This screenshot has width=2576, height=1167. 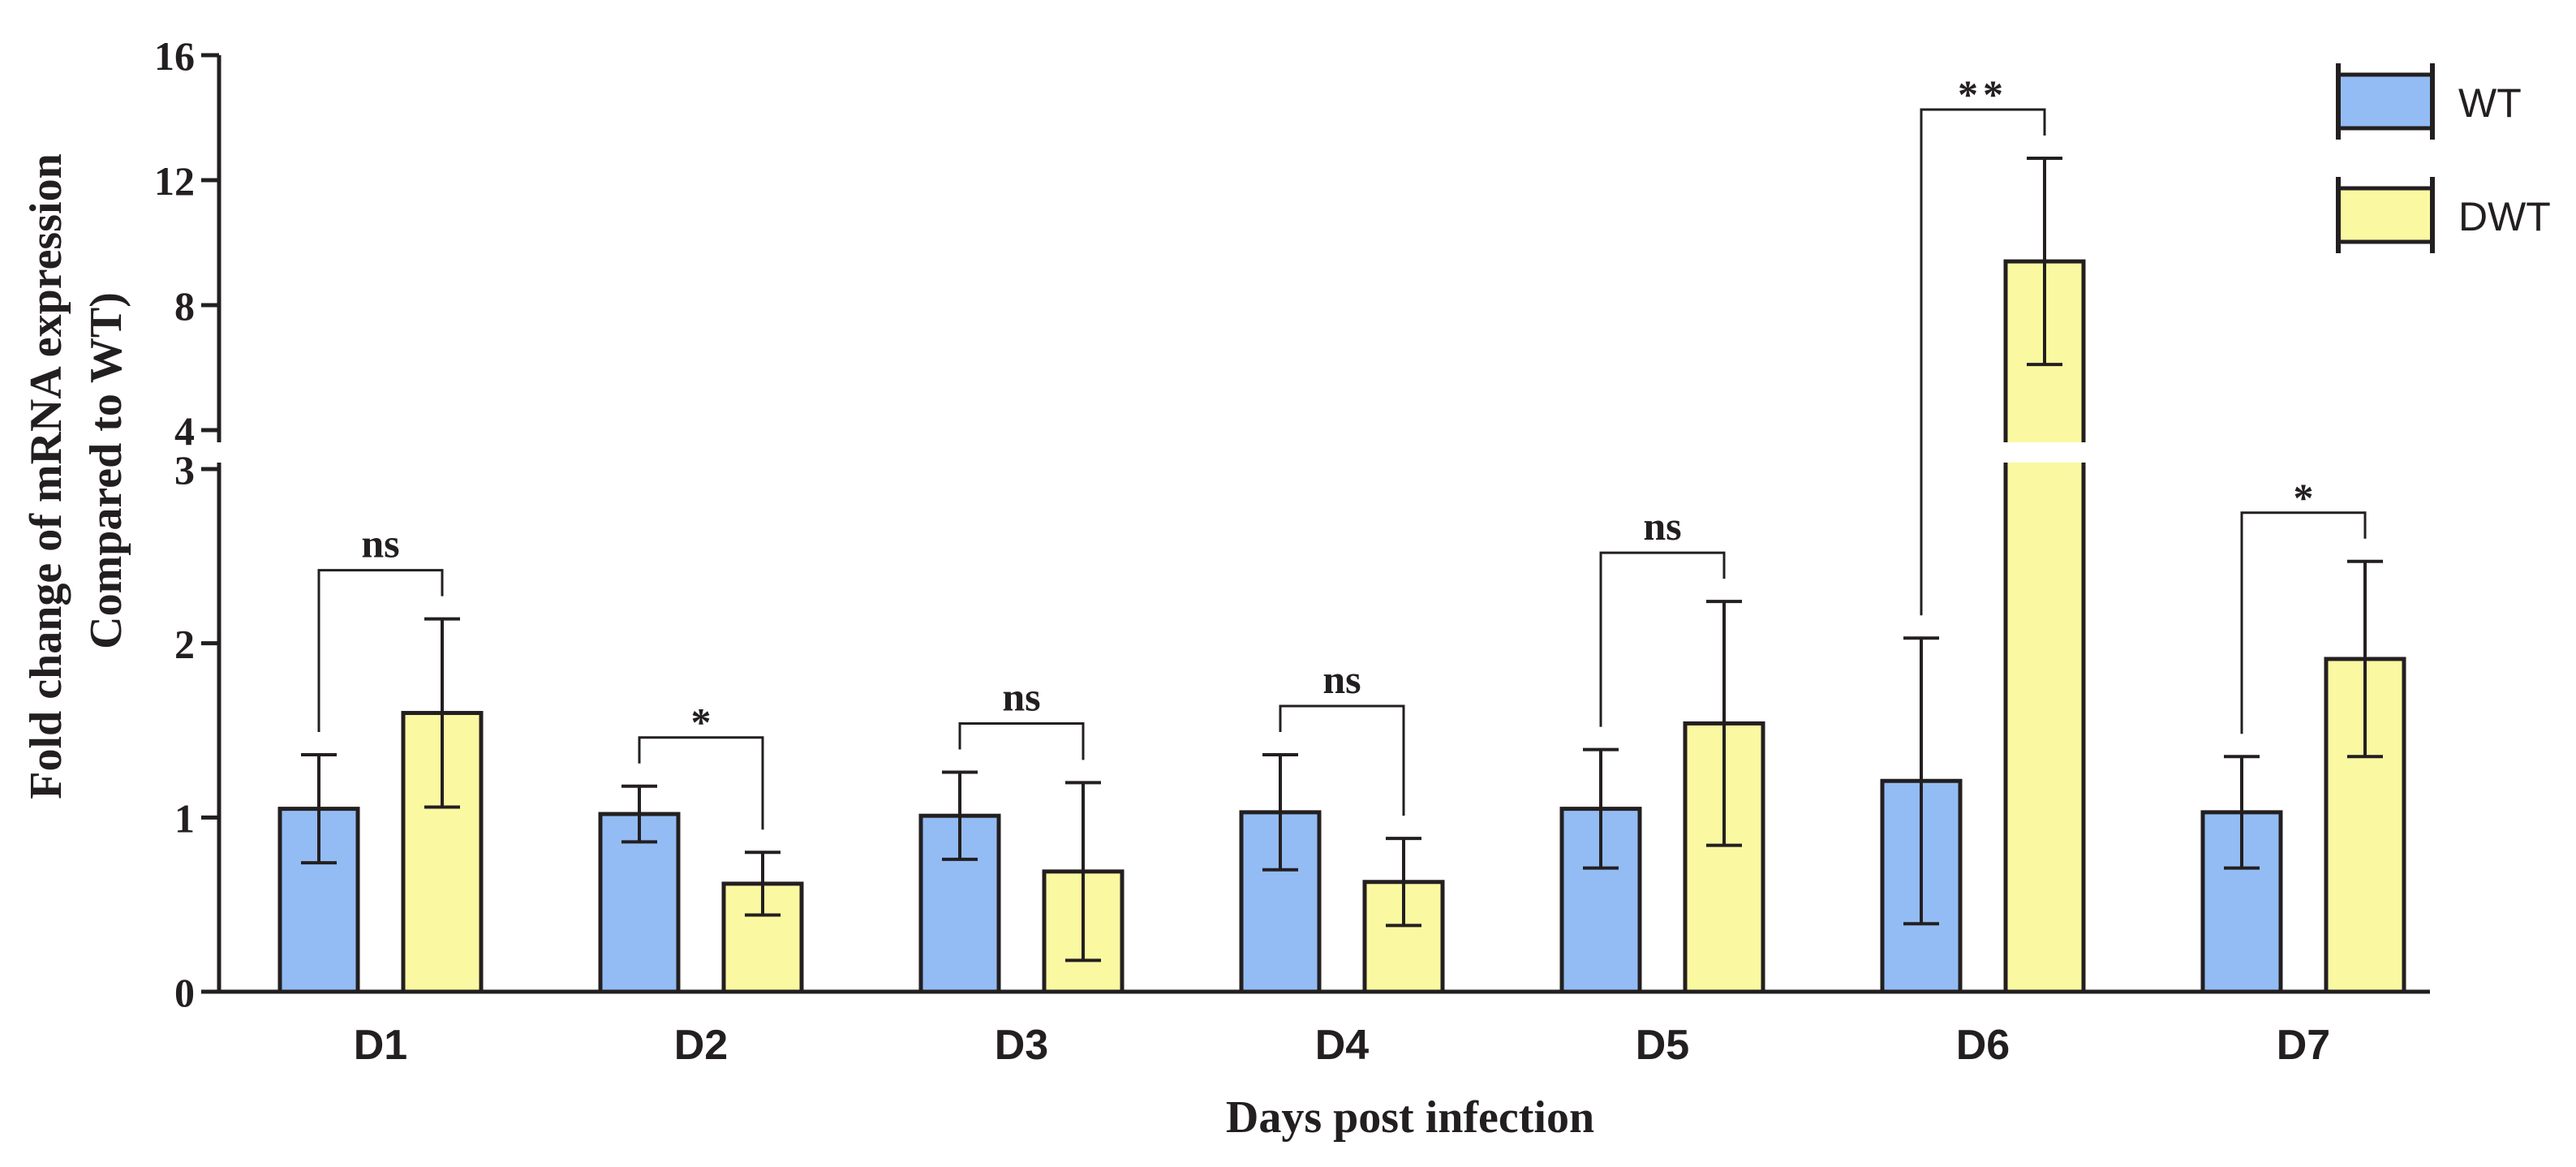 What do you see at coordinates (184, 306) in the screenshot?
I see `y-tick-up-8-label: 8` at bounding box center [184, 306].